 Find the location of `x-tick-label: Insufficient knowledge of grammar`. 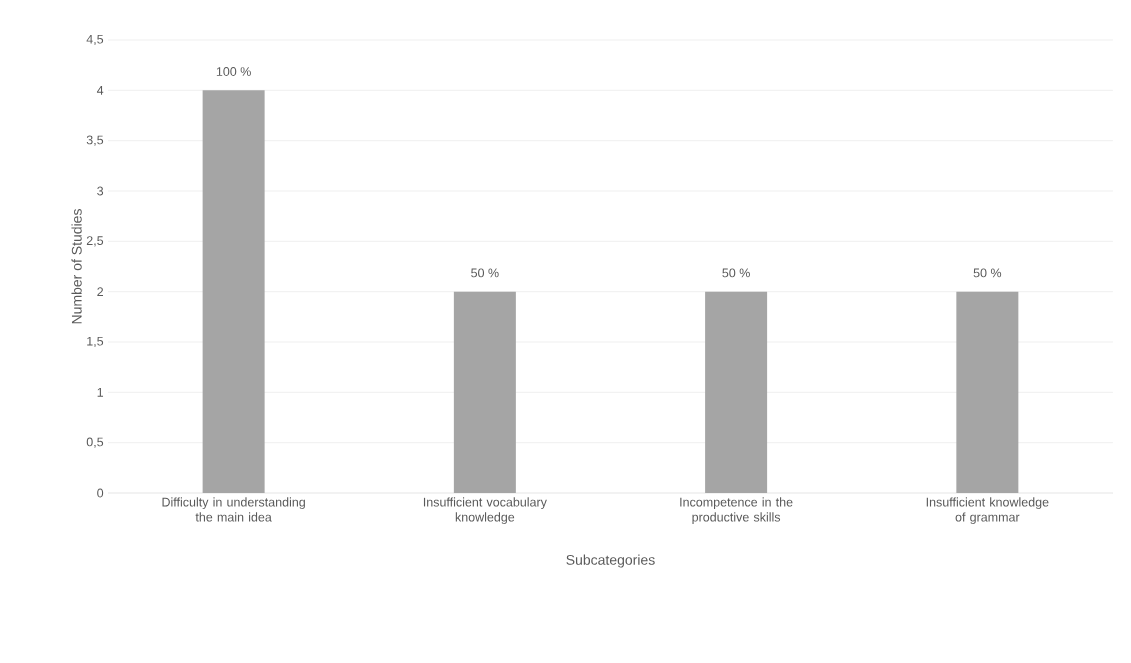

x-tick-label: Insufficient knowledge of grammar is located at coordinates (987, 511).